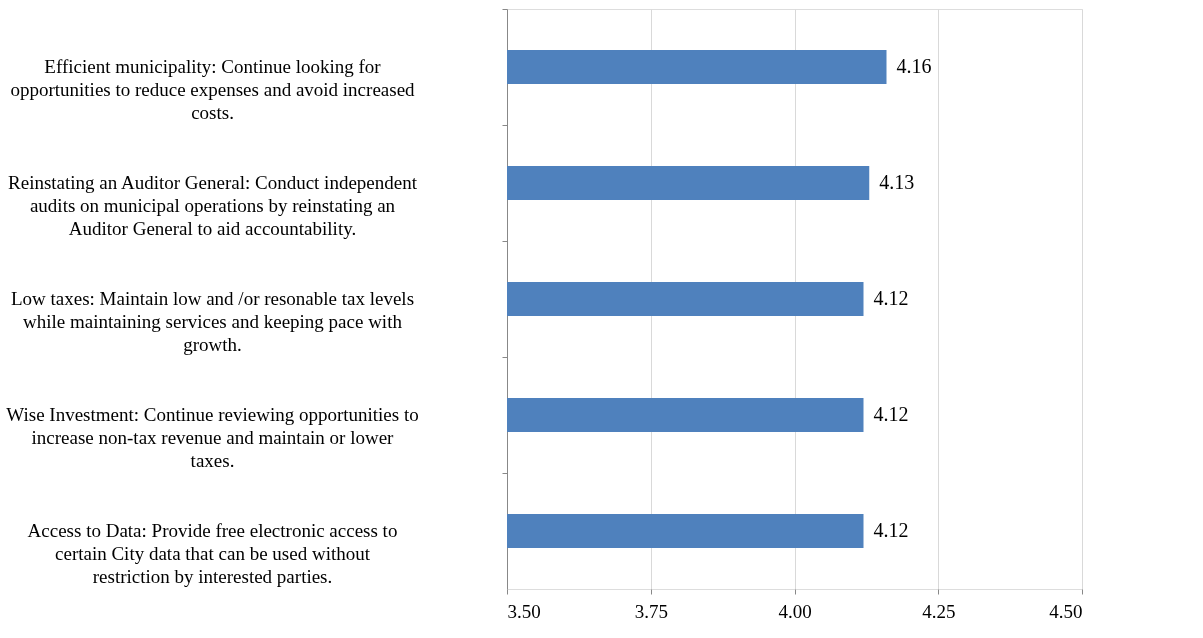  I want to click on data-label: 4.13, so click(897, 182).